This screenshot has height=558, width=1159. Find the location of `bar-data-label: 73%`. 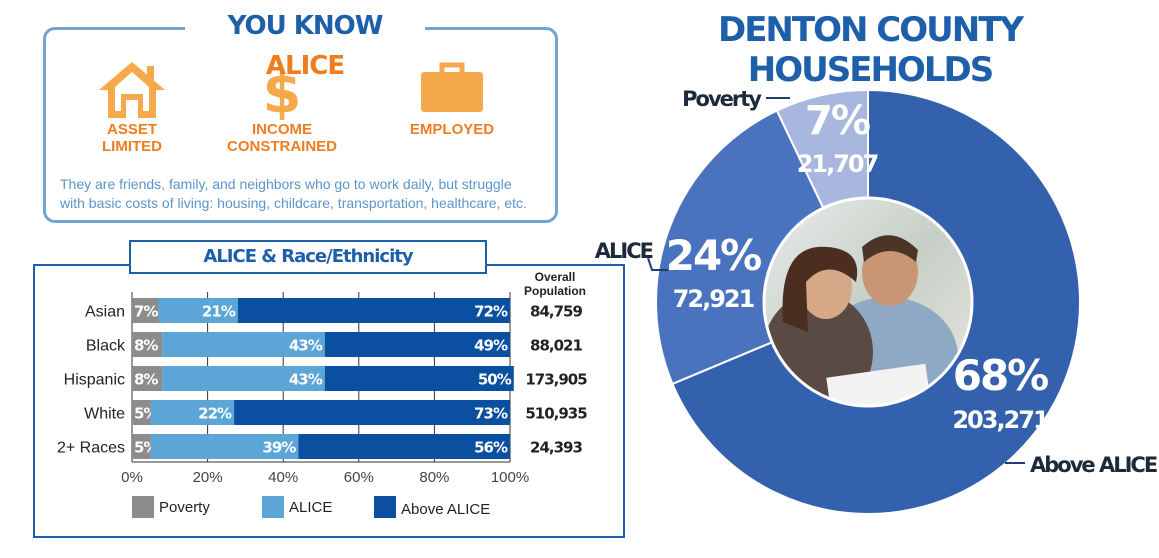

bar-data-label: 73% is located at coordinates (491, 414).